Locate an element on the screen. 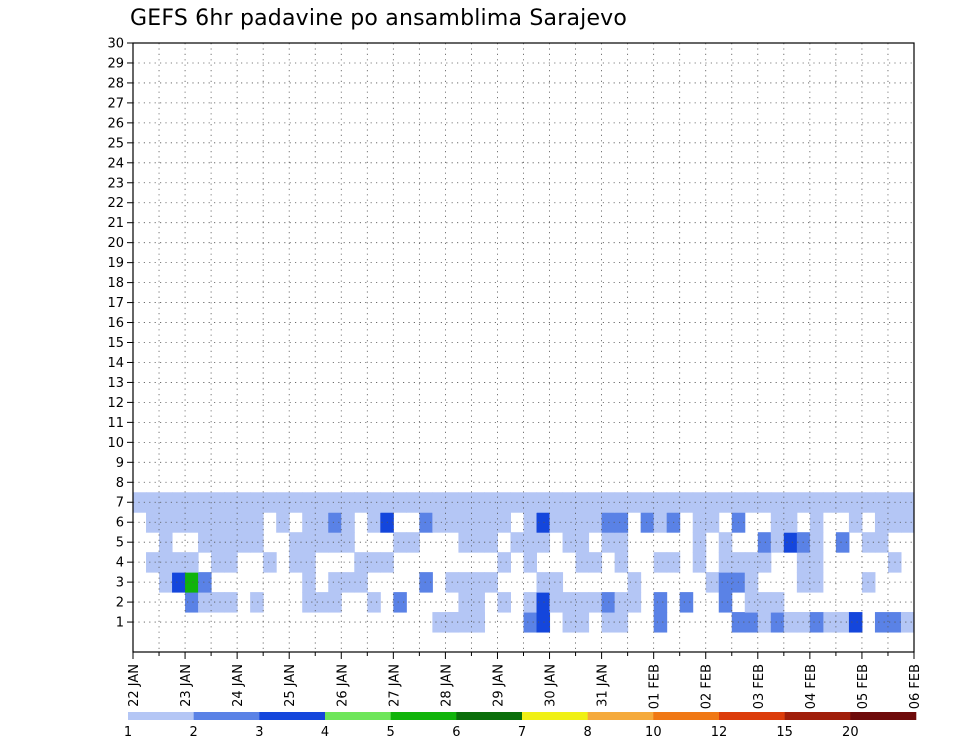 This screenshot has width=960, height=742. y-tick-label: 22 is located at coordinates (115, 203).